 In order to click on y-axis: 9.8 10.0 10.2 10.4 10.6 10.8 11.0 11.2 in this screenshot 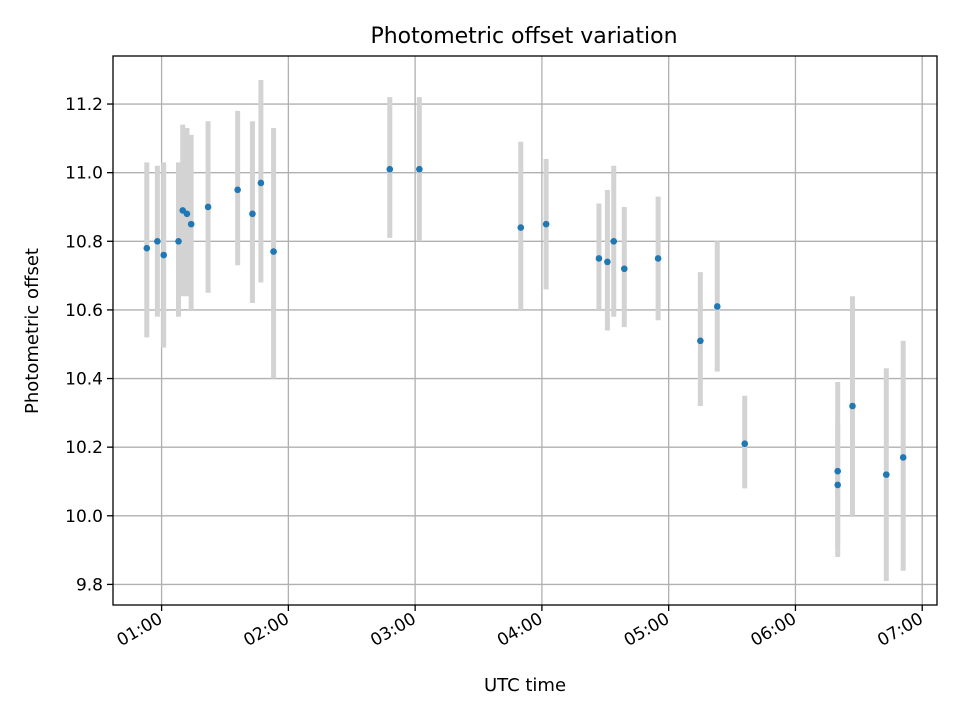, I will do `click(89, 345)`.